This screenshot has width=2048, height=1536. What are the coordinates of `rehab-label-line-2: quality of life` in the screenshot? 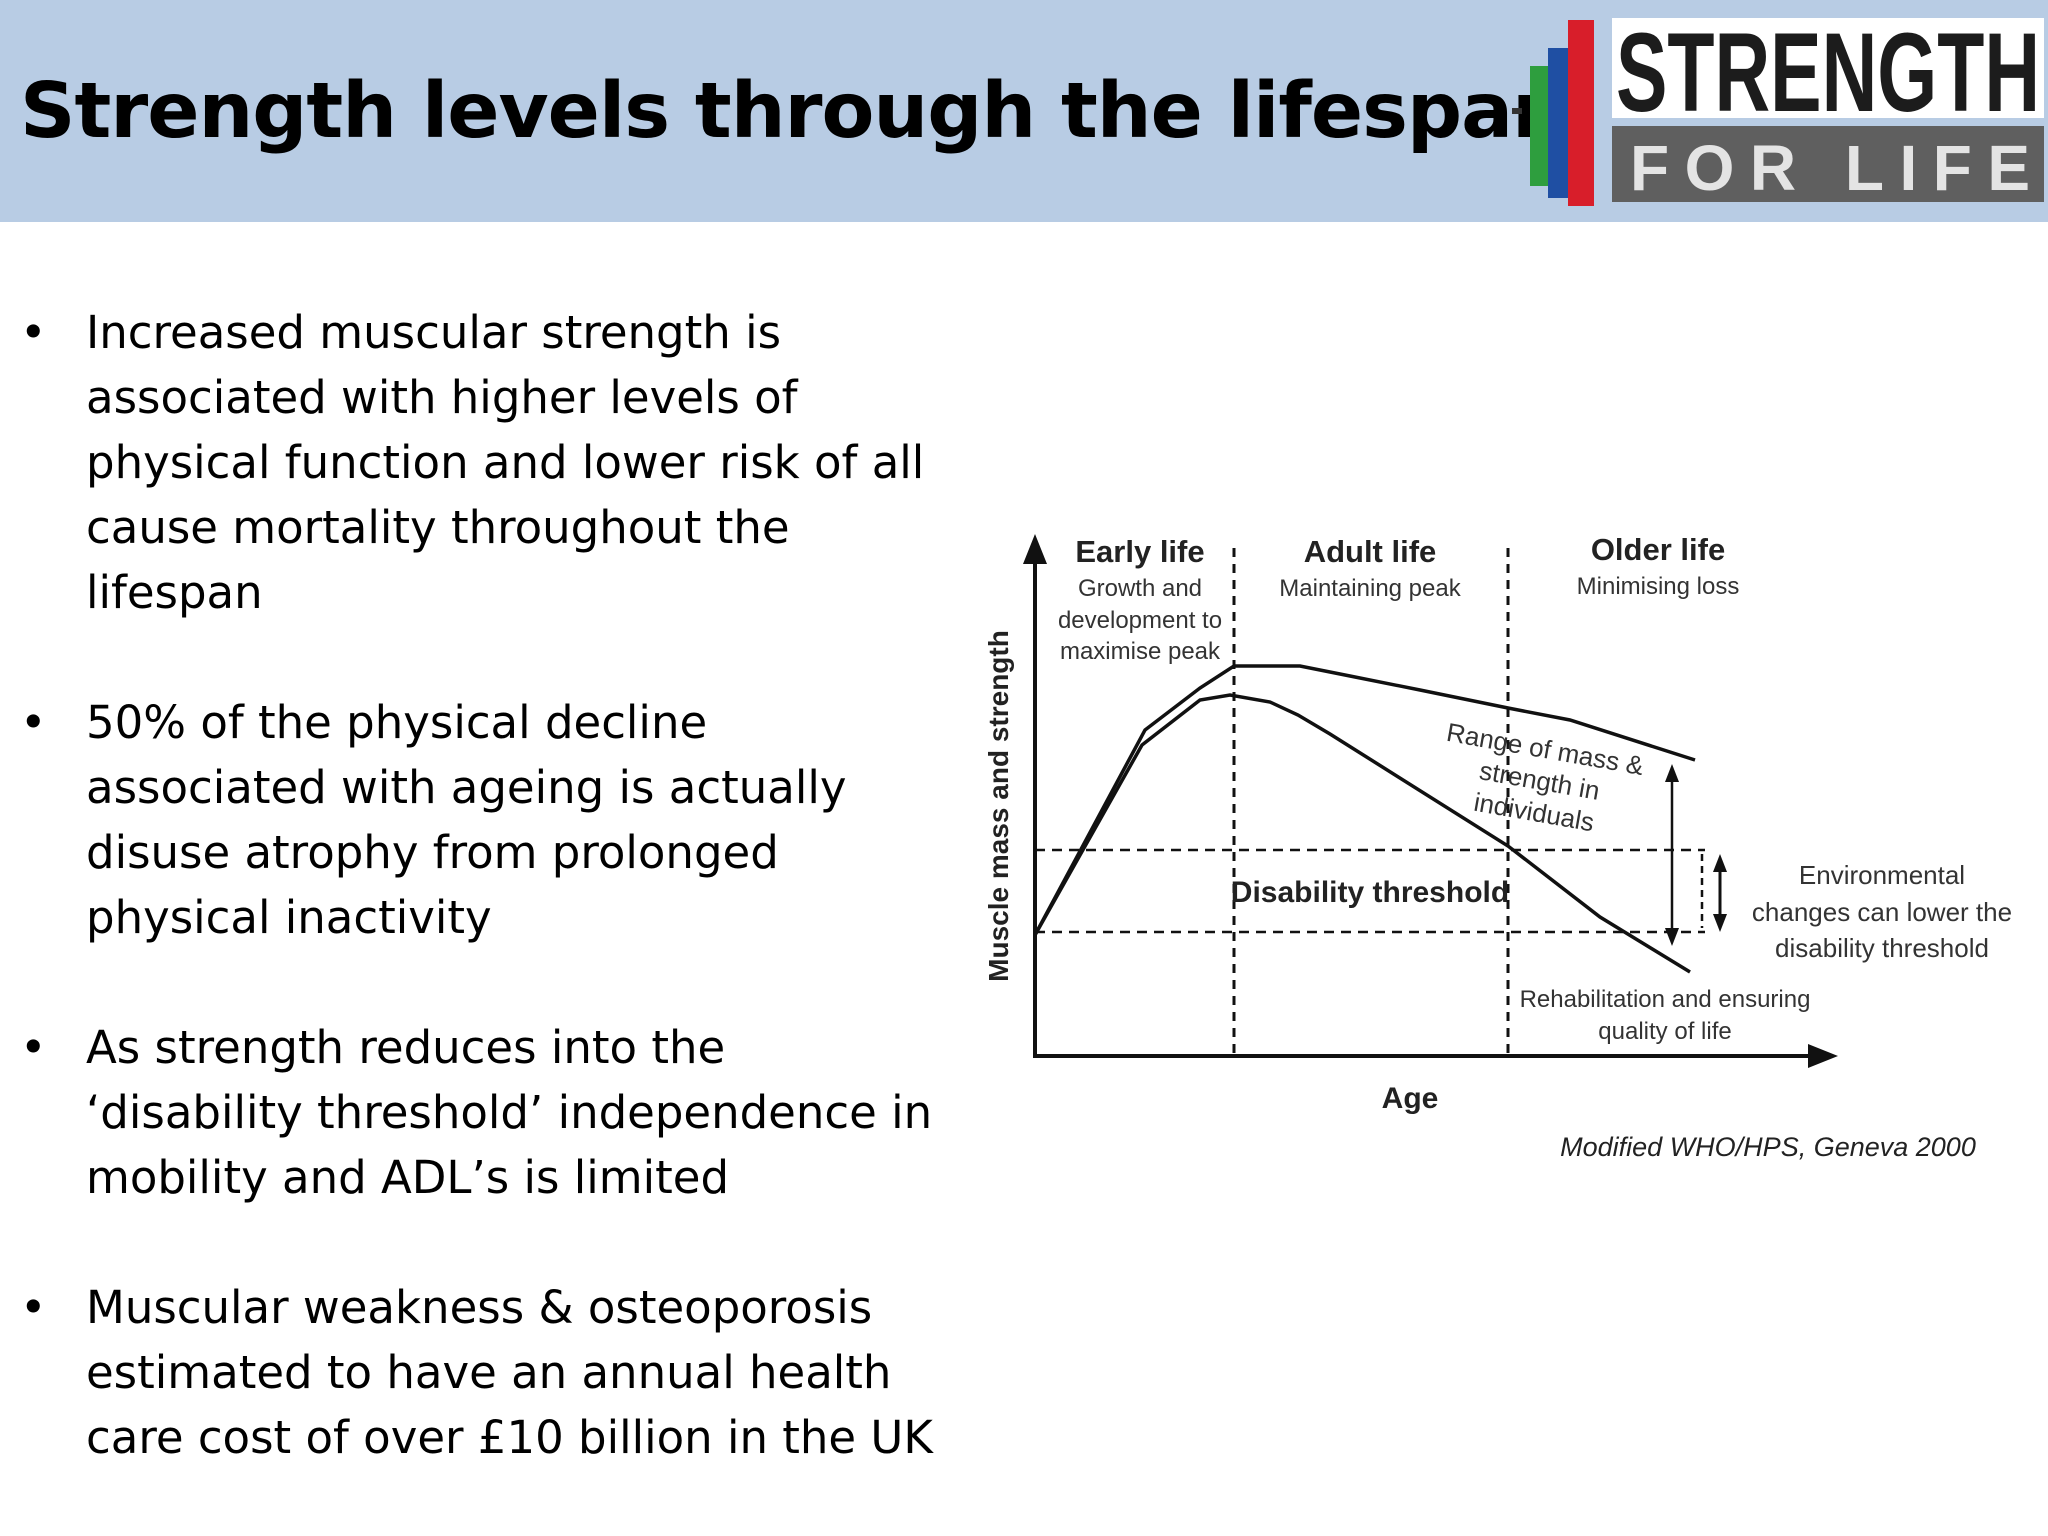 It's located at (1664, 1031).